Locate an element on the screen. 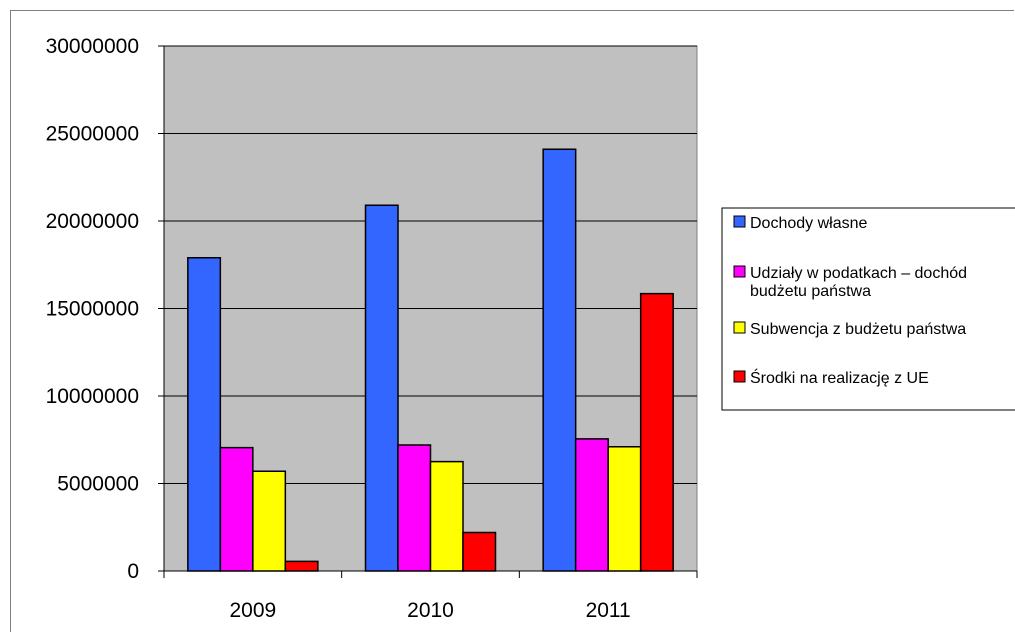  y-tick-label-10000000: 10000000 is located at coordinates (92, 396).